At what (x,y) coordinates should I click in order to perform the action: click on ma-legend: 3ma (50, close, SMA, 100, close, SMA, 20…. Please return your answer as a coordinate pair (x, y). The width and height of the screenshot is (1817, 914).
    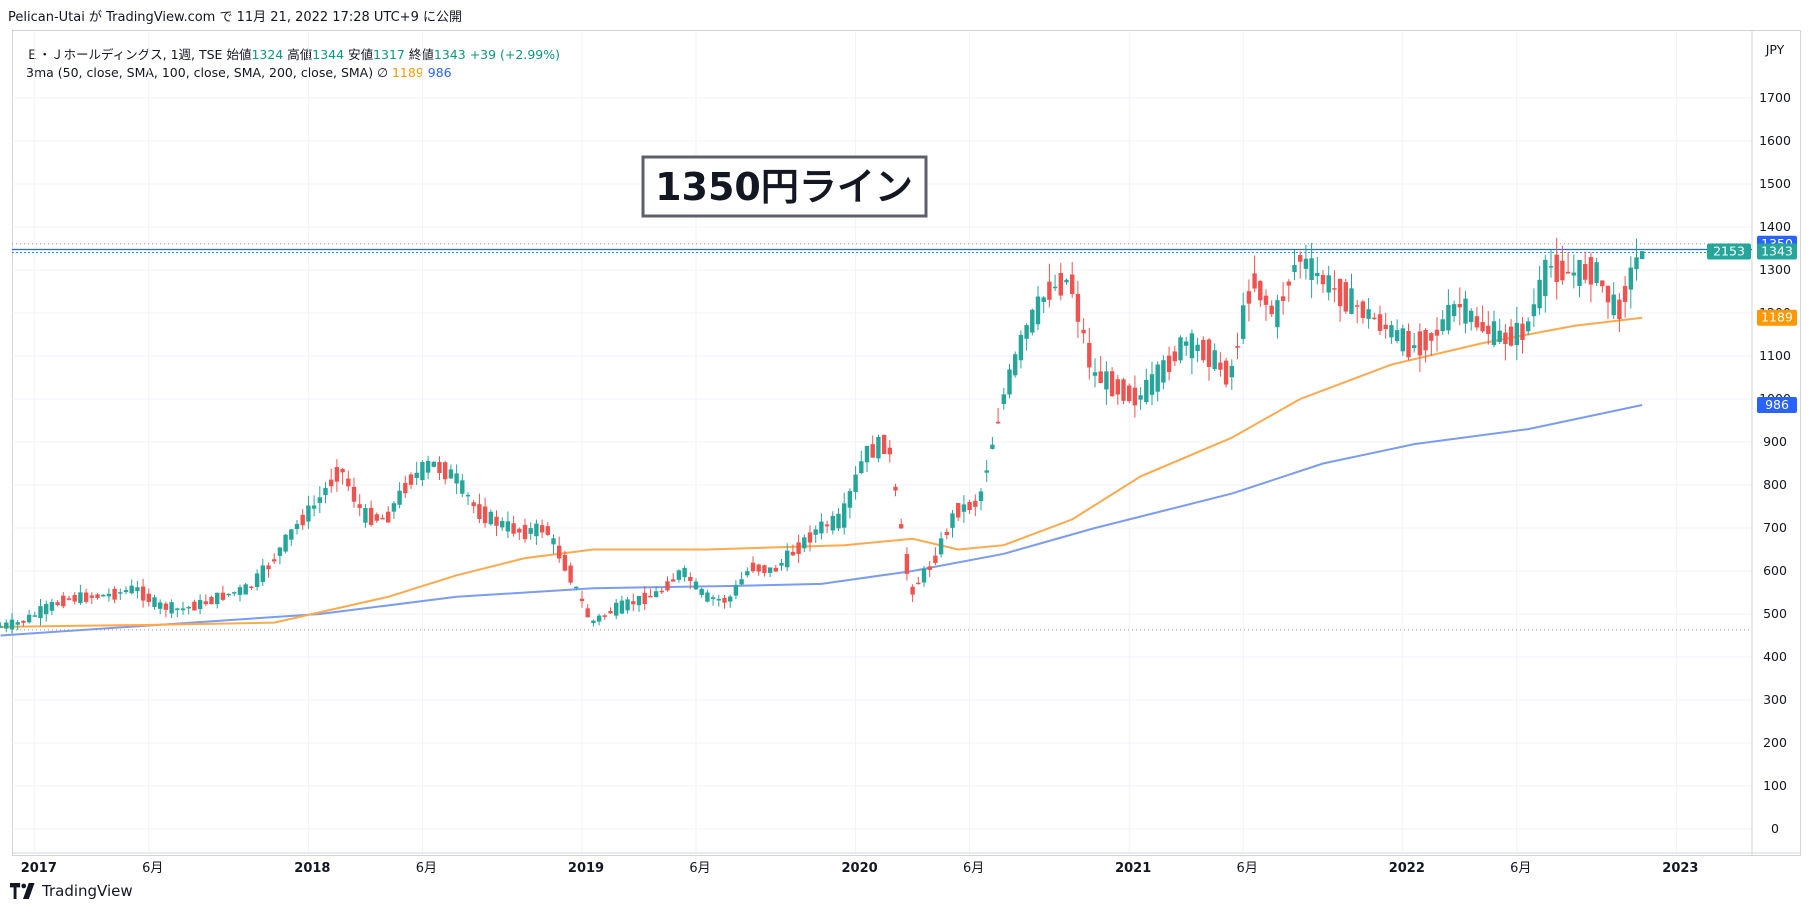
    Looking at the image, I should click on (239, 72).